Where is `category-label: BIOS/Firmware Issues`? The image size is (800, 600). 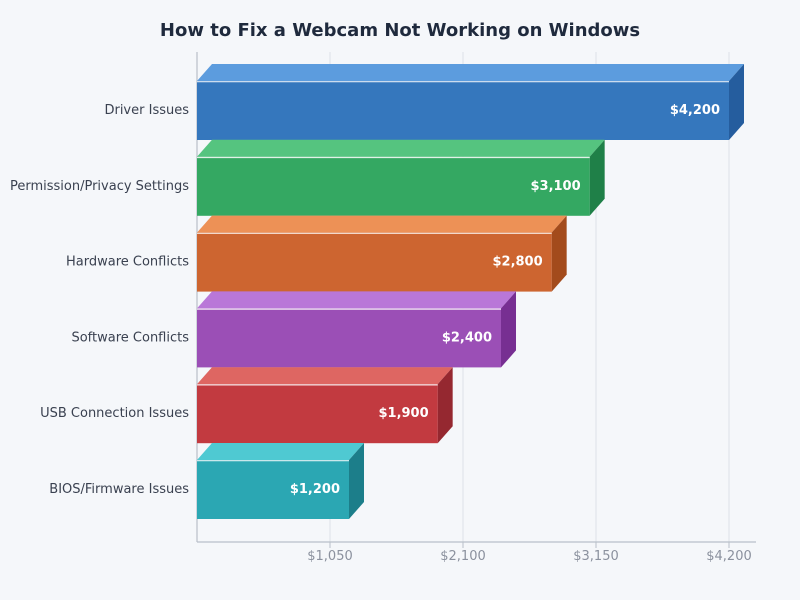 category-label: BIOS/Firmware Issues is located at coordinates (119, 489).